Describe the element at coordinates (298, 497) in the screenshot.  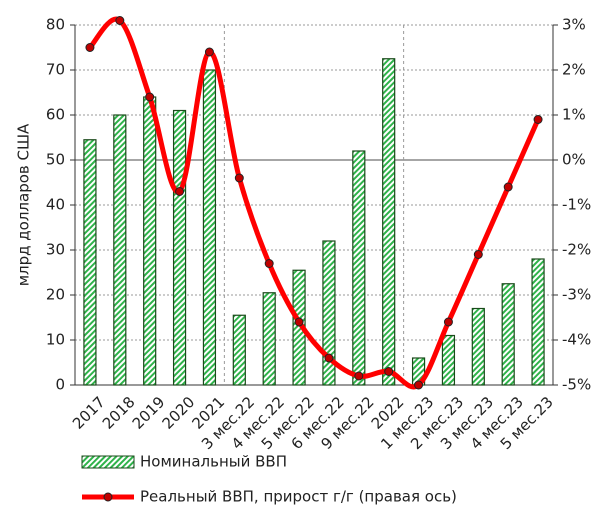
I see `legend-label: Реальный ВВП, прирост г/г (правая ось)` at that location.